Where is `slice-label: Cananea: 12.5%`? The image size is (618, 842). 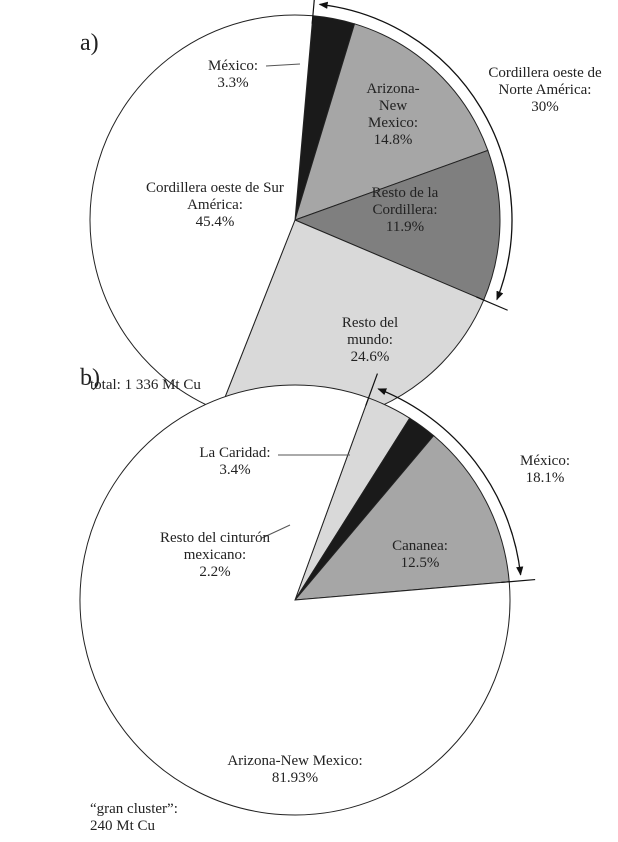 slice-label: Cananea: 12.5% is located at coordinates (420, 555).